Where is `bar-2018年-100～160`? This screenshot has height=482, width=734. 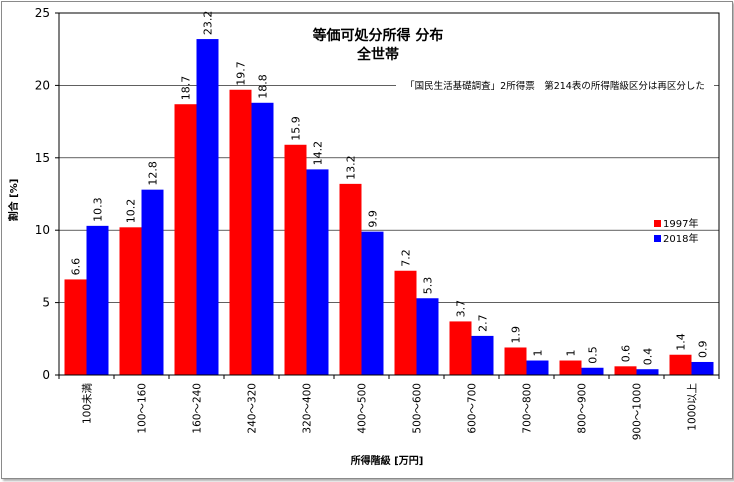
bar-2018年-100～160 is located at coordinates (152, 282).